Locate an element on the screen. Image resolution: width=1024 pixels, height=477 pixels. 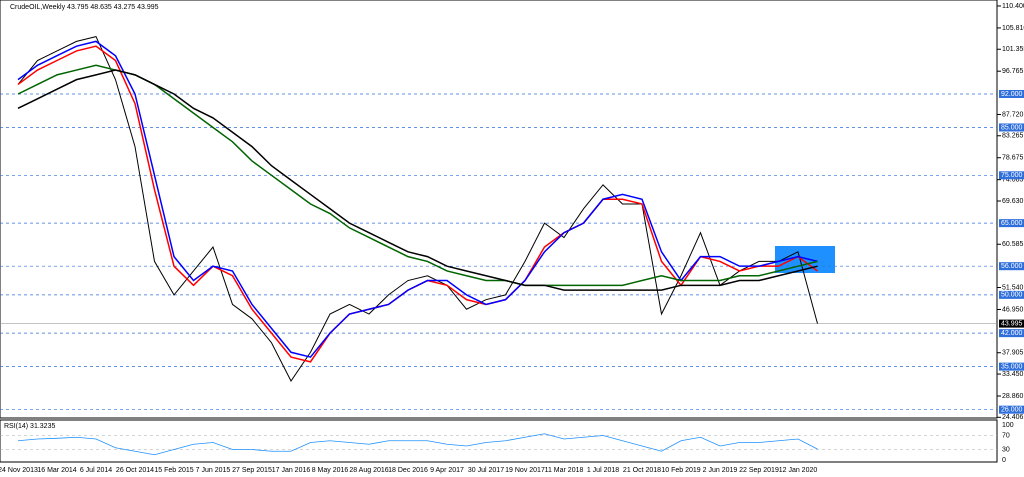
level-label: 50.000 is located at coordinates (1012, 295).